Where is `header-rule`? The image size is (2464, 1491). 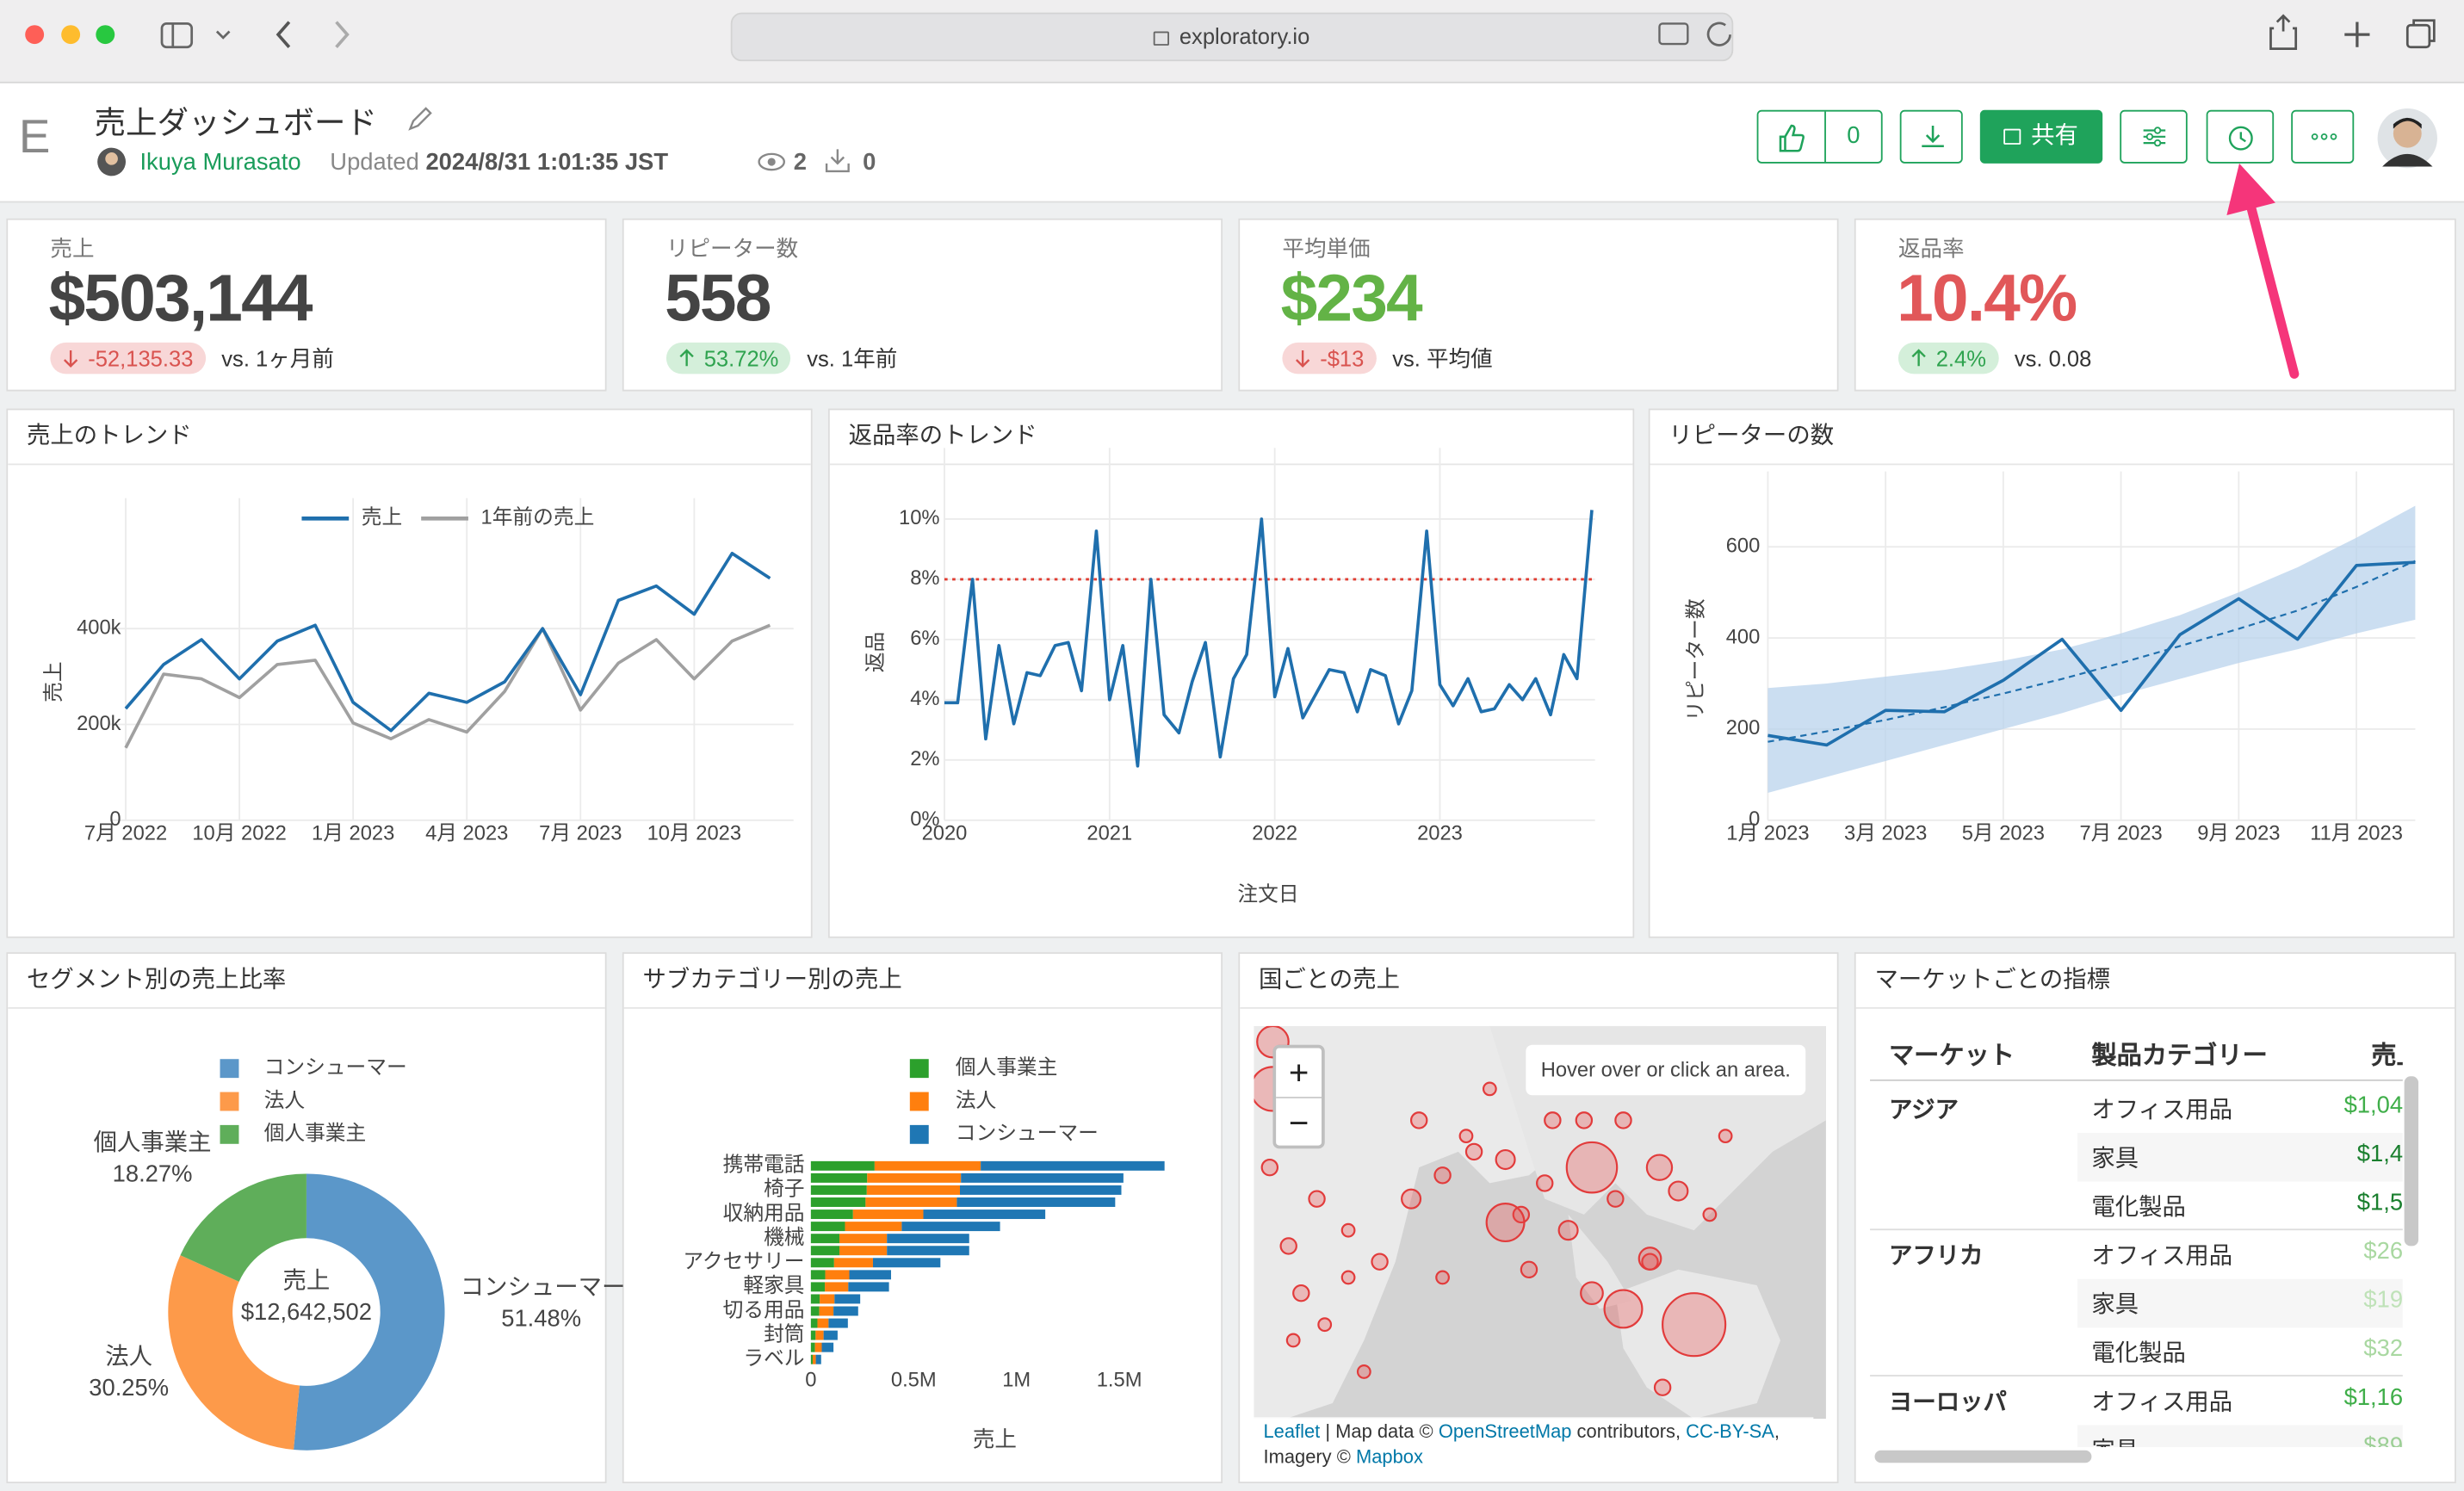 header-rule is located at coordinates (2136, 1080).